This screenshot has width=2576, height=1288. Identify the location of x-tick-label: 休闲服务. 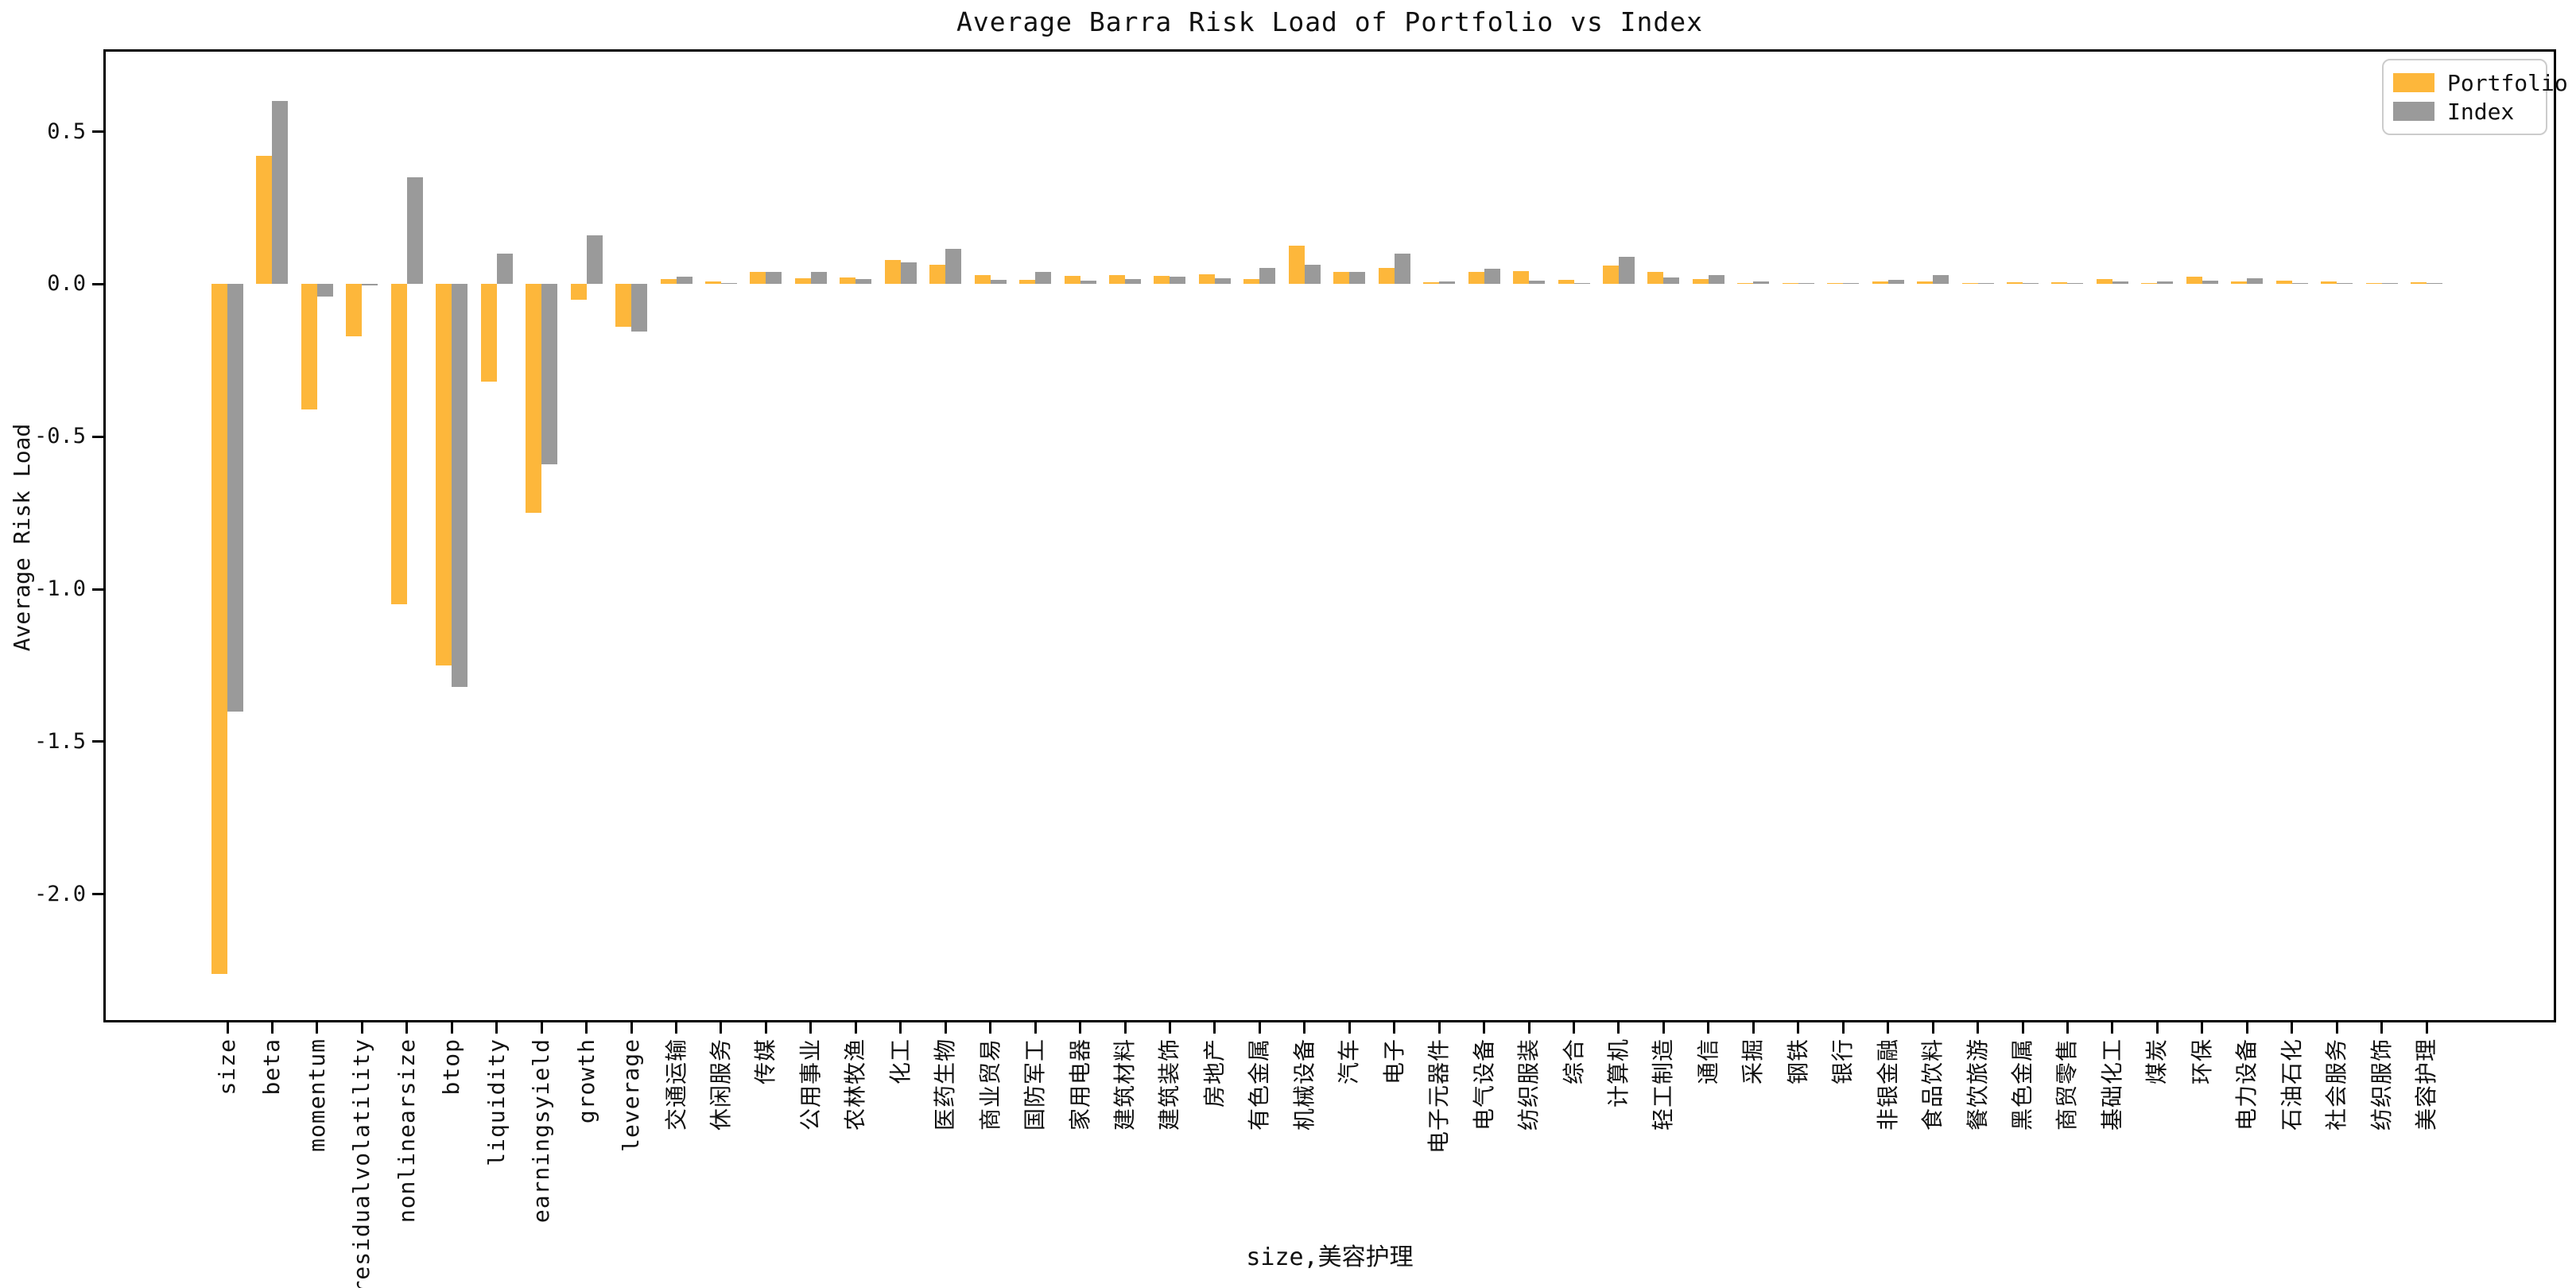
(721, 1085).